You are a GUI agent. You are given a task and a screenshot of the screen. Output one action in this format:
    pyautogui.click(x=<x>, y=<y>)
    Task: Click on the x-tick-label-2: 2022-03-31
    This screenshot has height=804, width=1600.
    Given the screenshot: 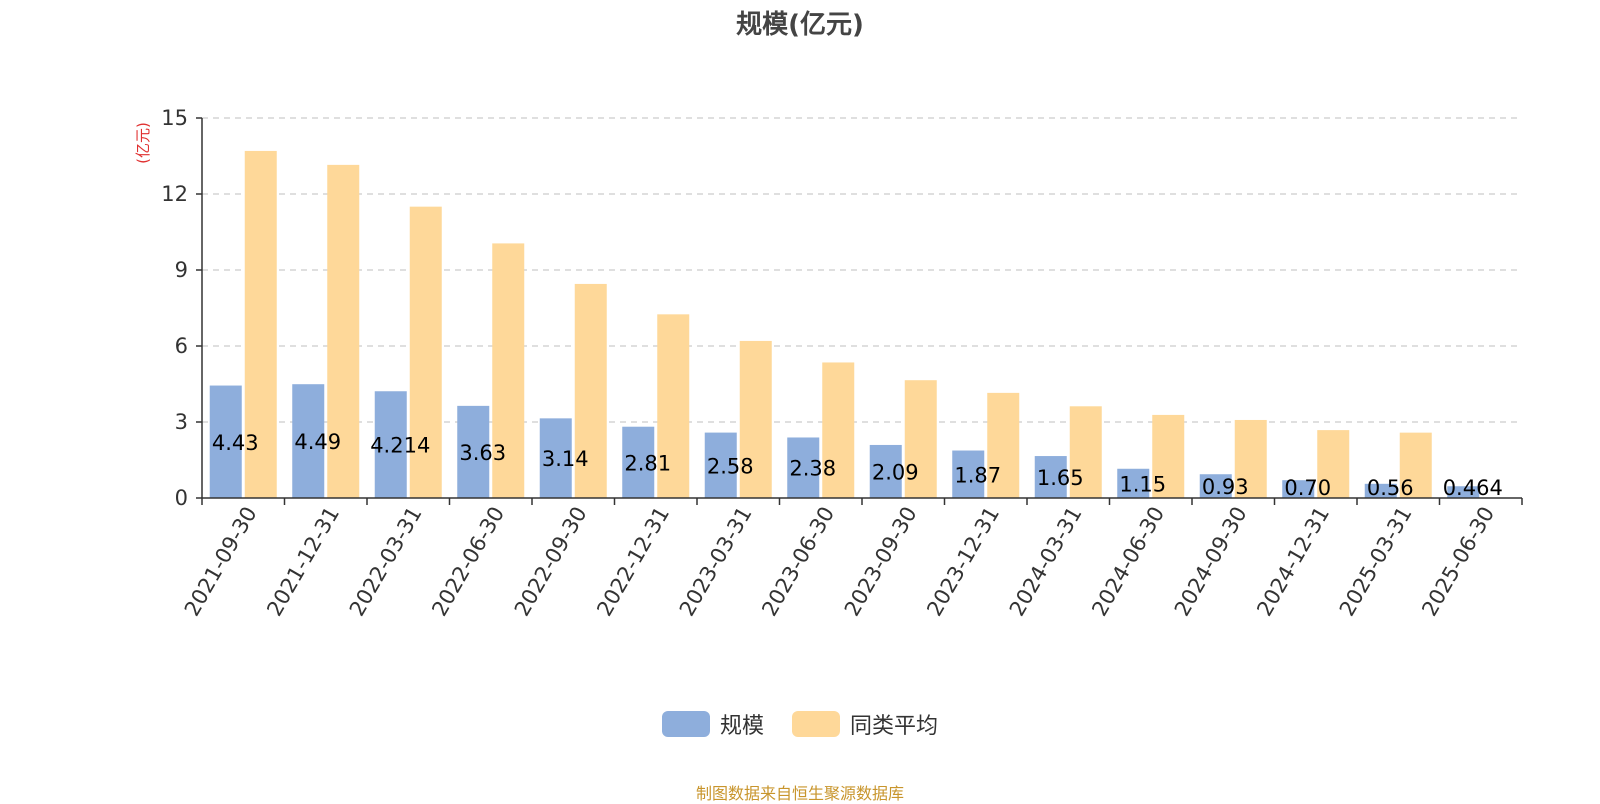 What is the action you would take?
    pyautogui.click(x=386, y=562)
    